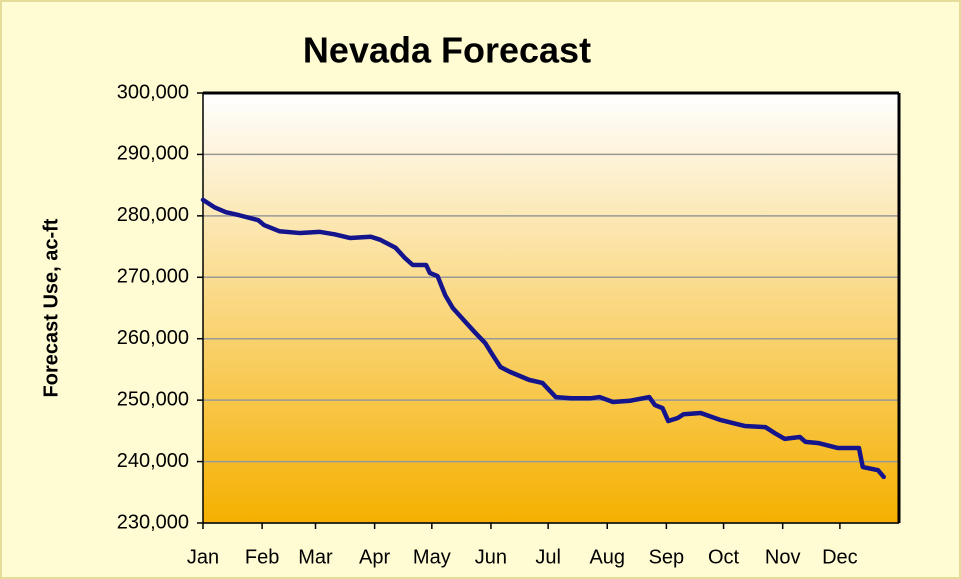 The image size is (961, 579). What do you see at coordinates (153, 522) in the screenshot?
I see `y-tick-label: 230,000` at bounding box center [153, 522].